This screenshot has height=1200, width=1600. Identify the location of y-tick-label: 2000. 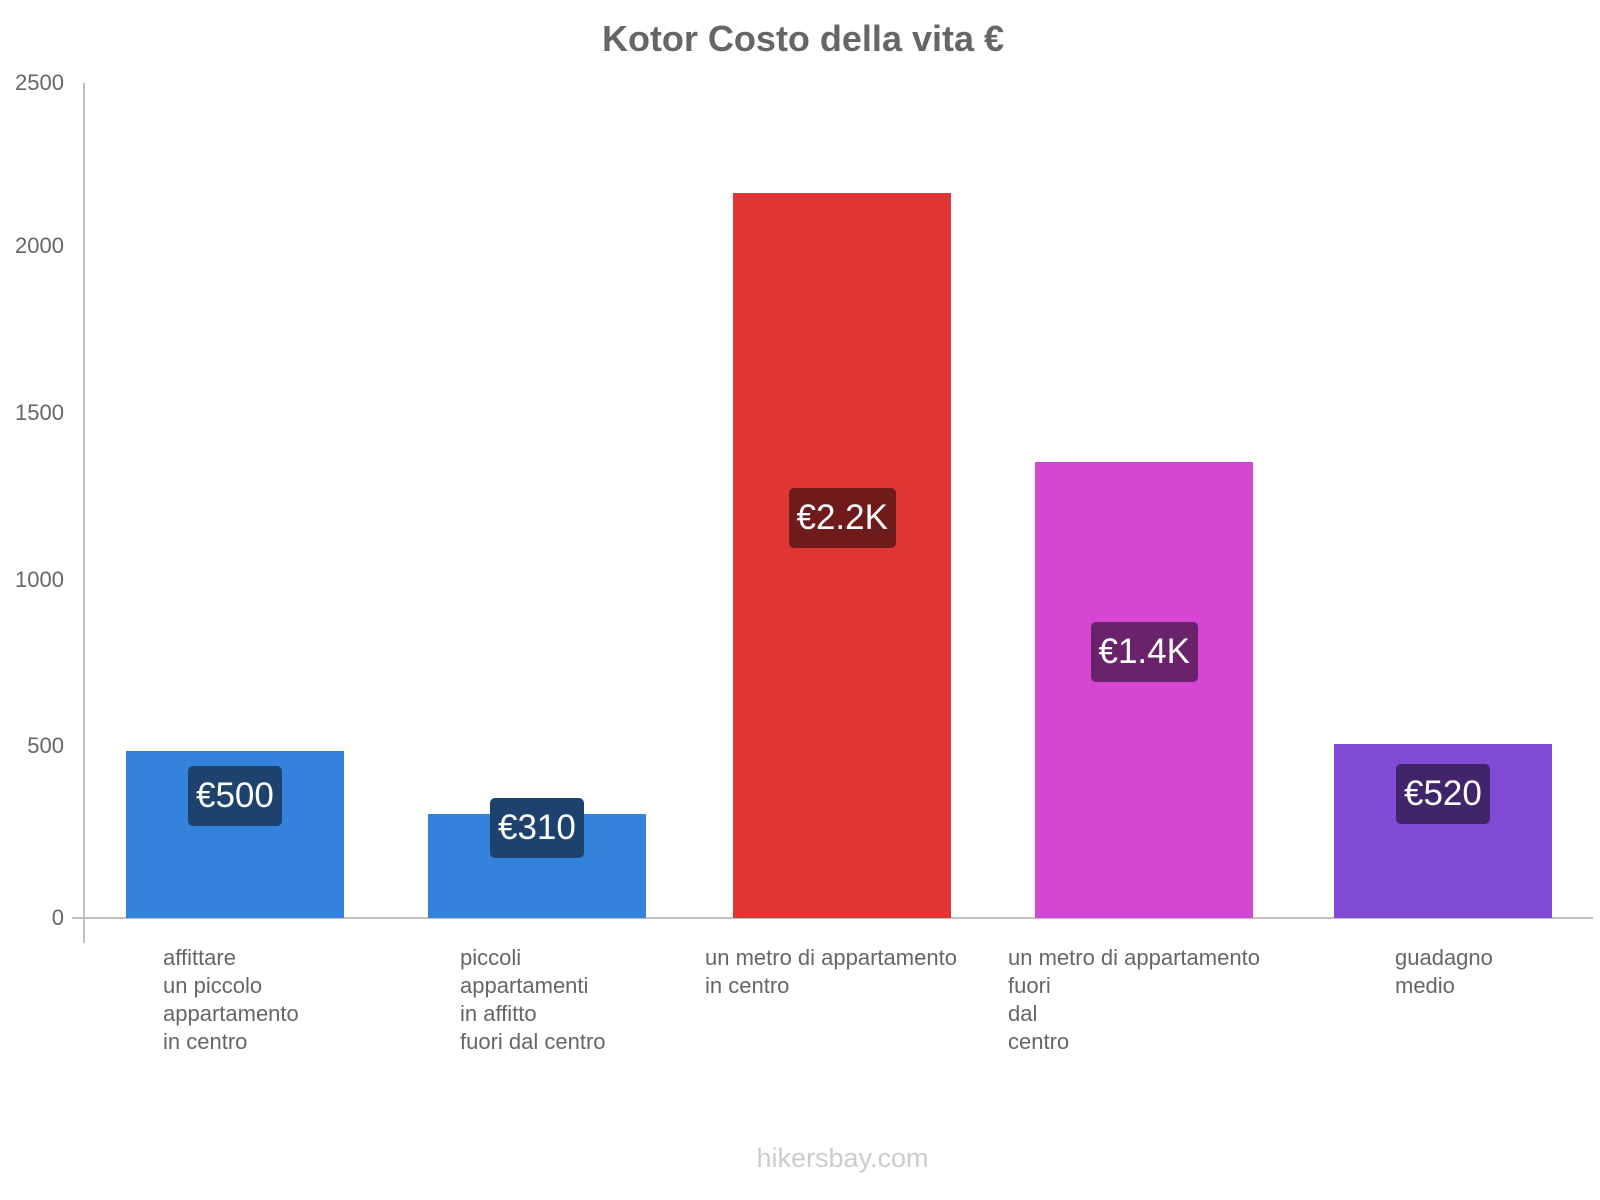
(39, 245).